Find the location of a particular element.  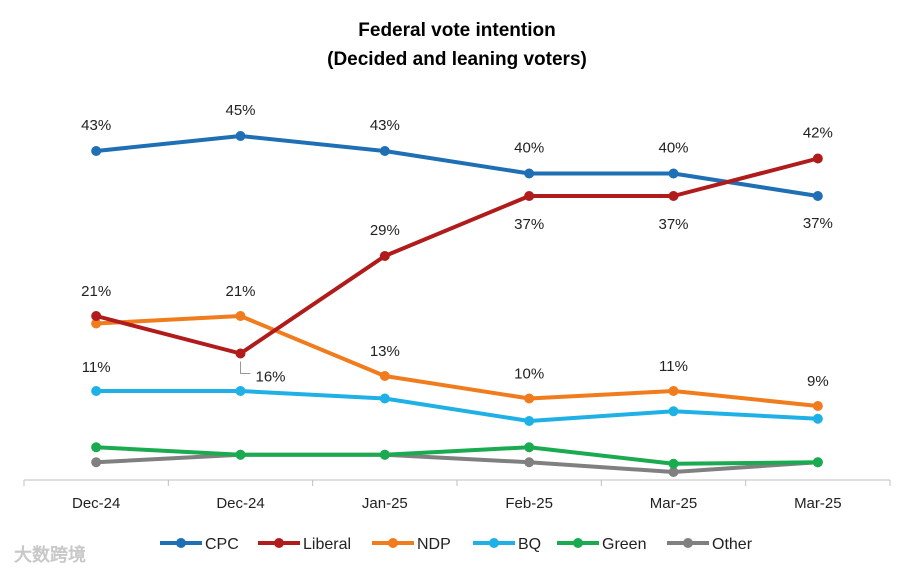

data-label: 42% is located at coordinates (818, 133).